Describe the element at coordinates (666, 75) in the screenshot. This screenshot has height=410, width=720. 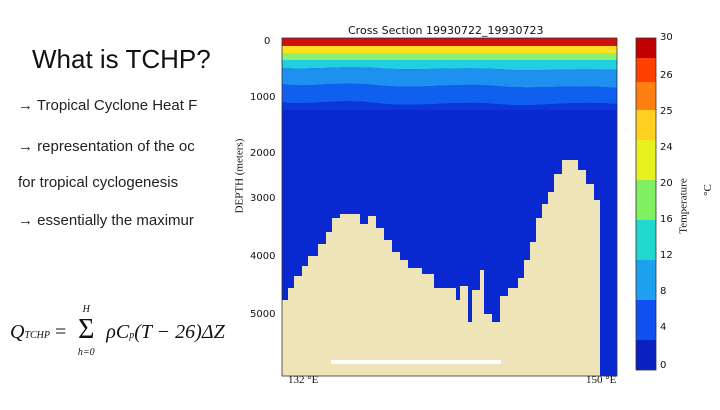
I see `colorbar-tick-26: 26` at that location.